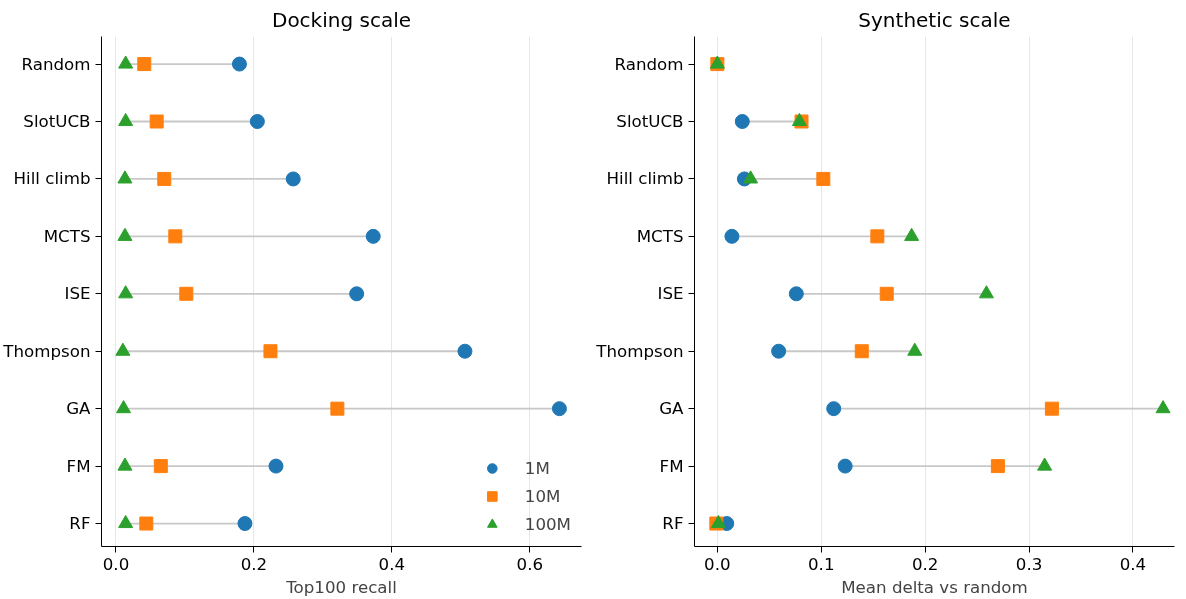 Image resolution: width=1186 pixels, height=599 pixels. I want to click on x-tick-label: 0.6, so click(530, 564).